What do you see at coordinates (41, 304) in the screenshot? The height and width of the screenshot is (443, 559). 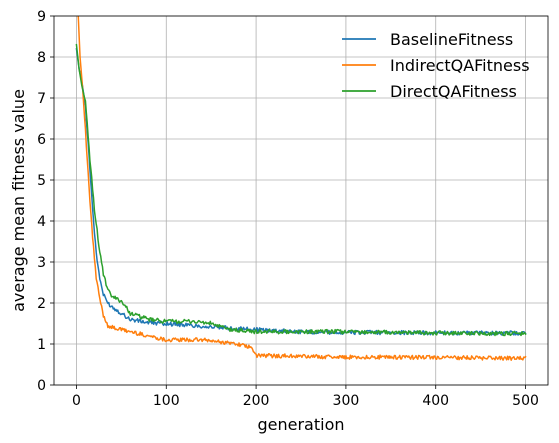 I see `y-tick-label: 2` at bounding box center [41, 304].